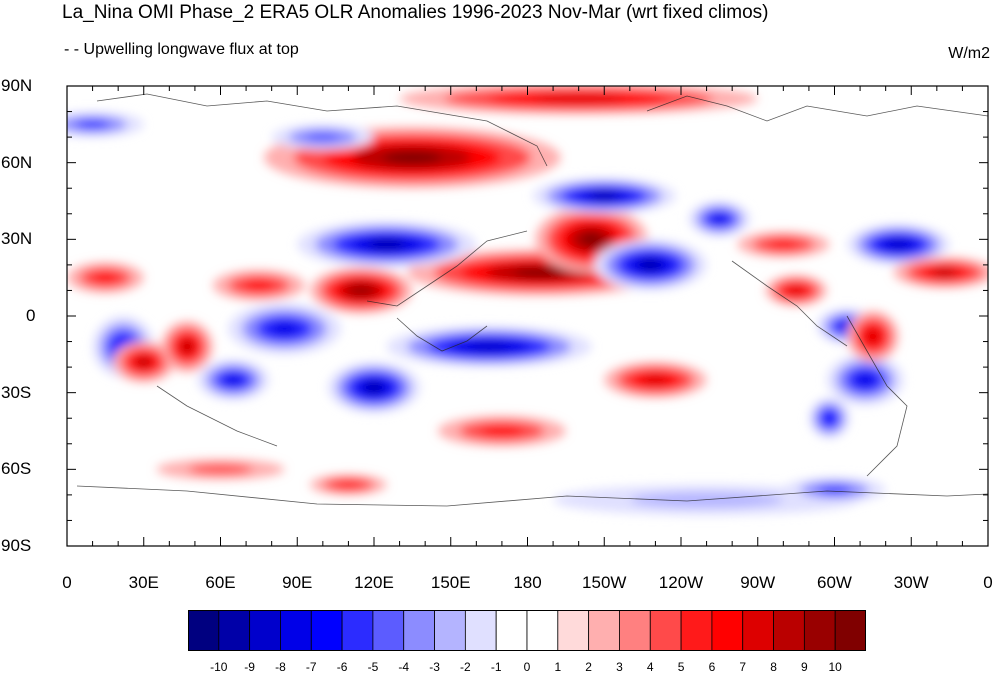 The width and height of the screenshot is (1005, 676). Describe the element at coordinates (16, 469) in the screenshot. I see `lat-label: 60S` at that location.